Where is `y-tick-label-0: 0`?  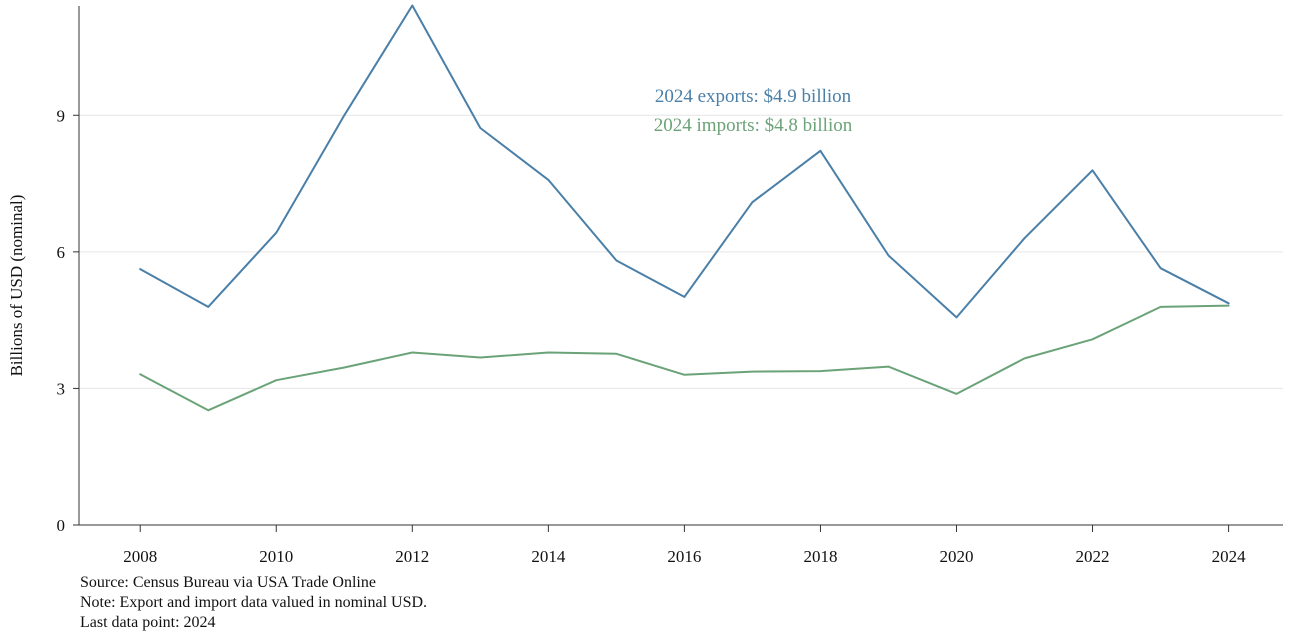
y-tick-label-0: 0 is located at coordinates (61, 525).